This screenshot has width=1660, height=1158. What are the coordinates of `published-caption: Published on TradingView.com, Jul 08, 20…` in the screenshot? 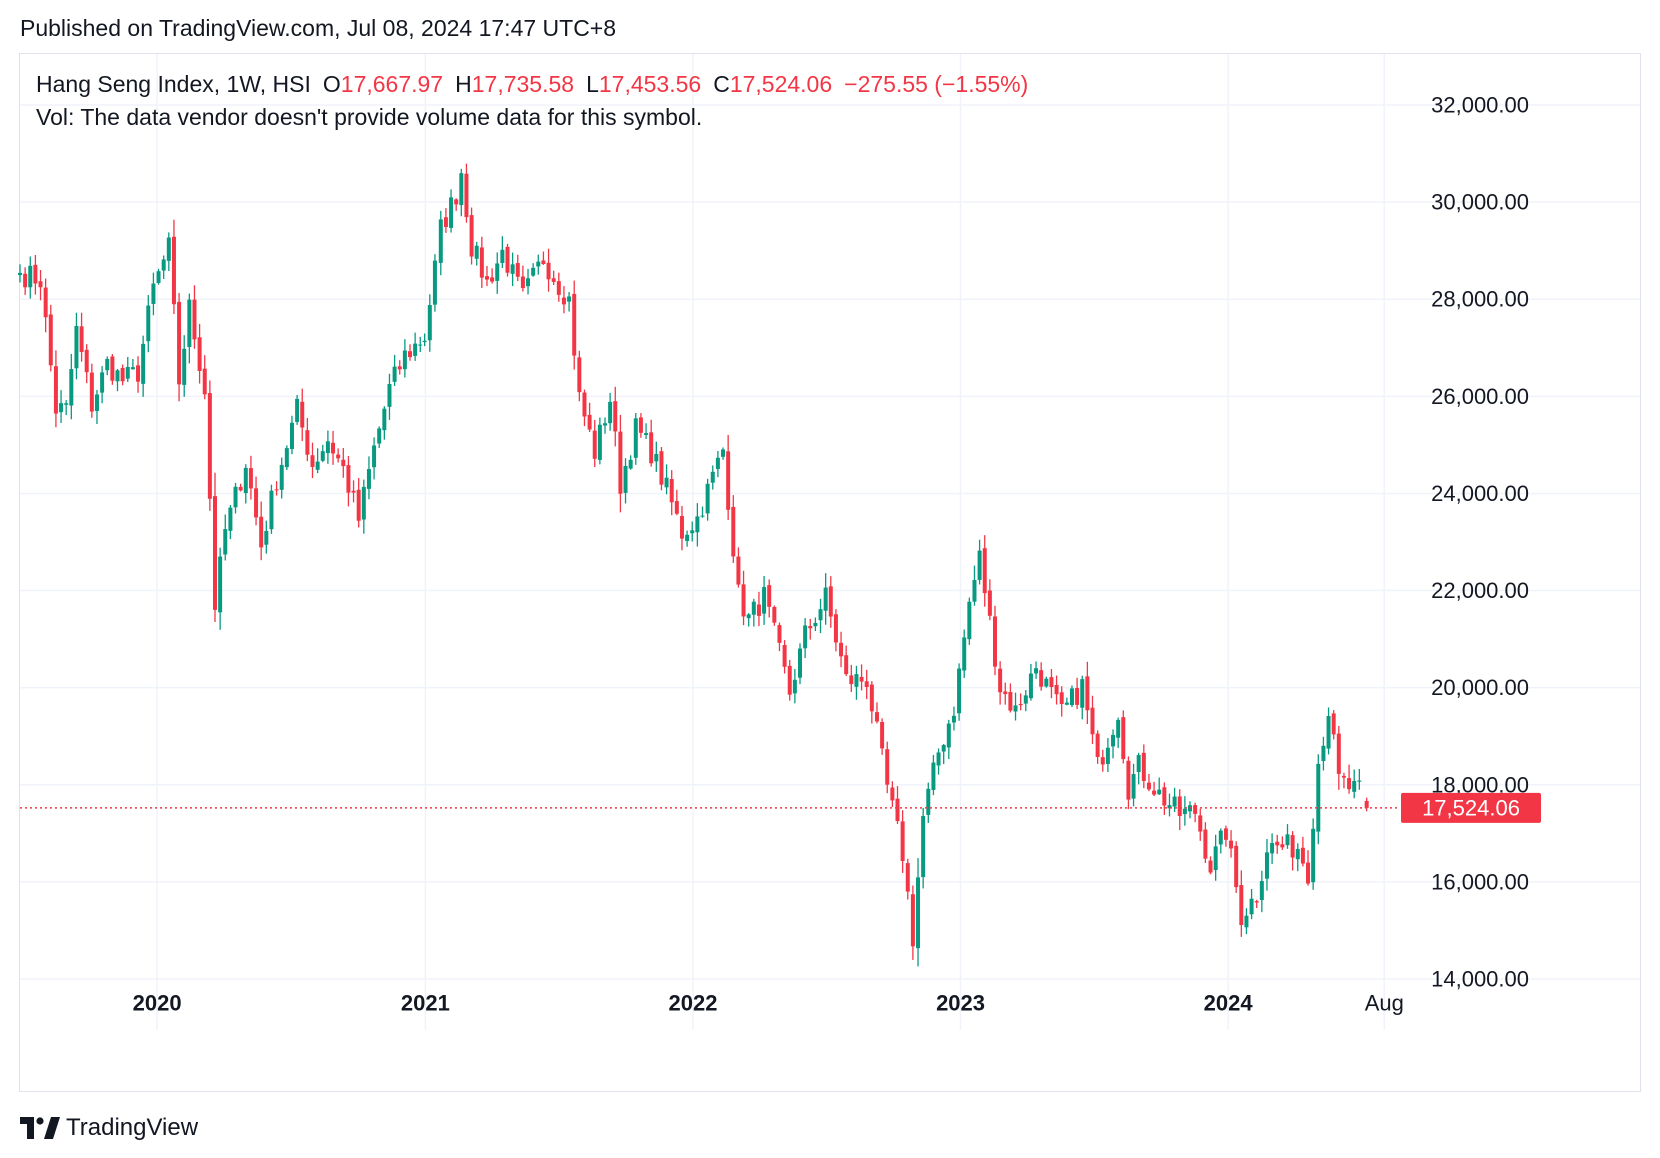 It's located at (318, 28).